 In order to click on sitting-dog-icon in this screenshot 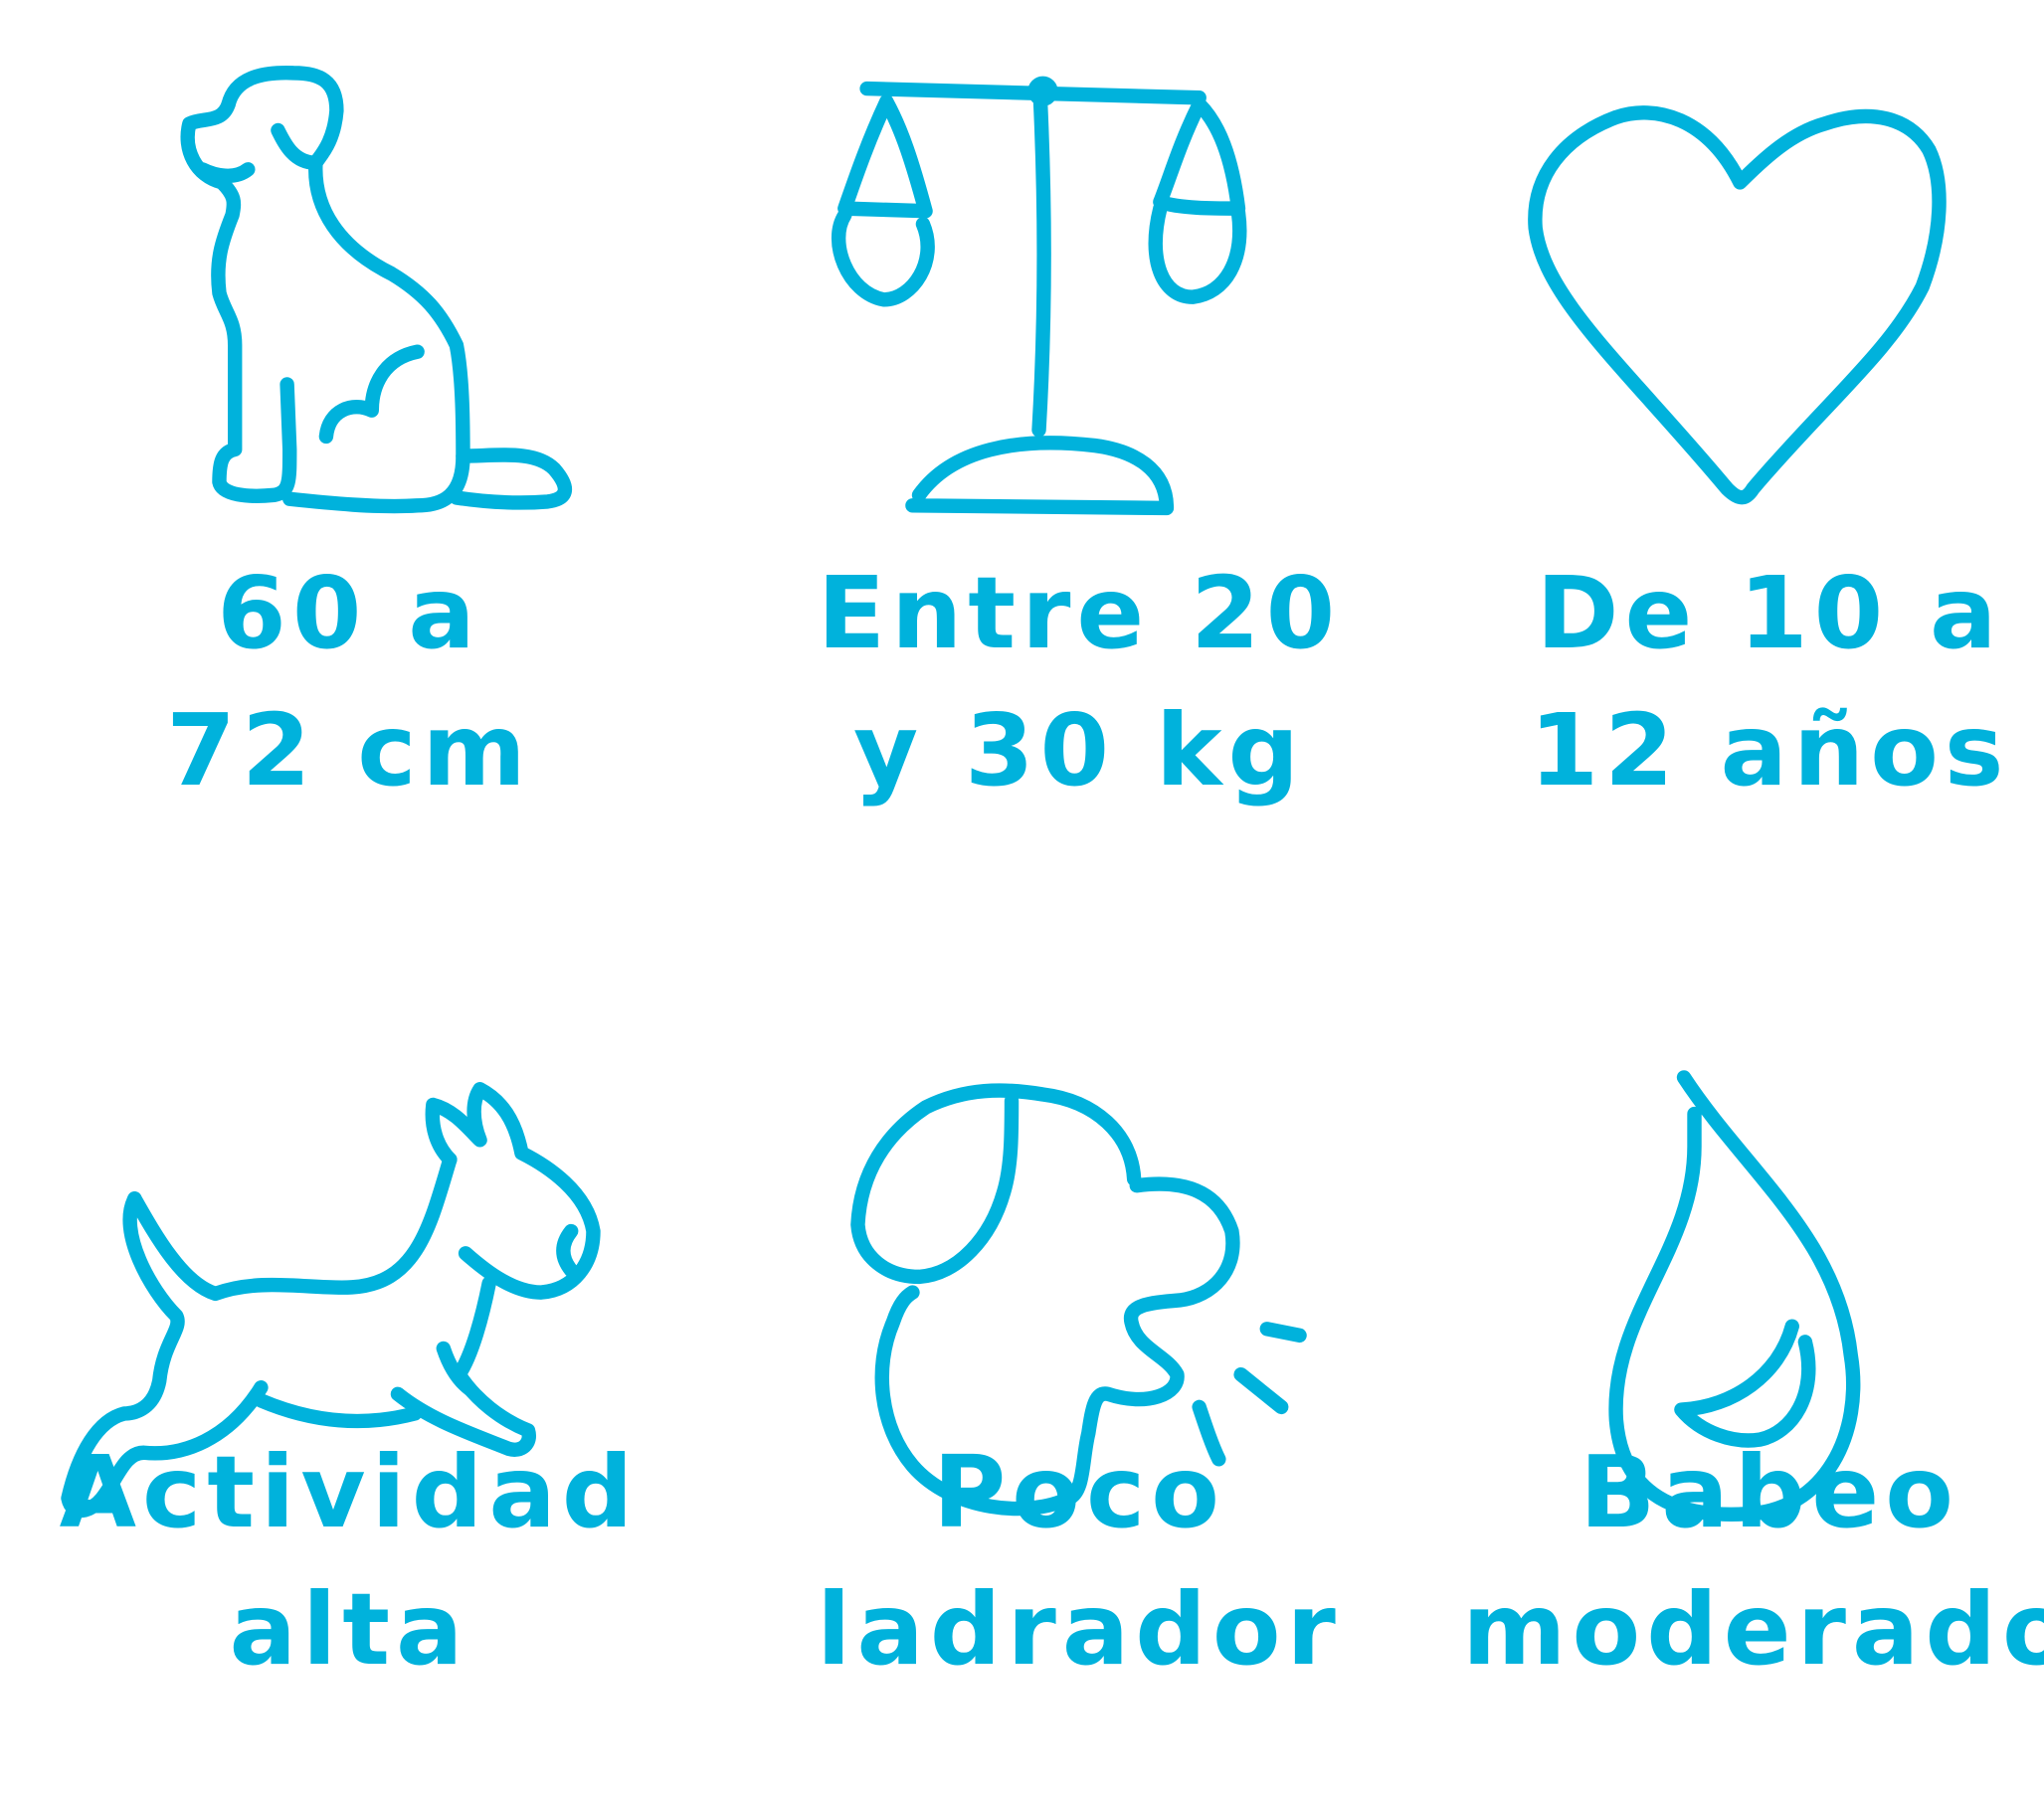, I will do `click(376, 290)`.